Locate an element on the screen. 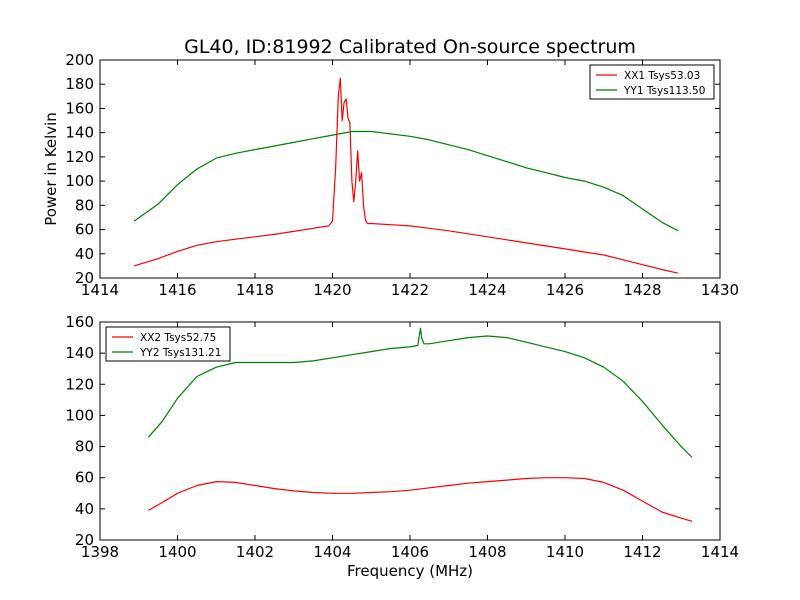  top-y-tick-label: 100 is located at coordinates (79, 181).